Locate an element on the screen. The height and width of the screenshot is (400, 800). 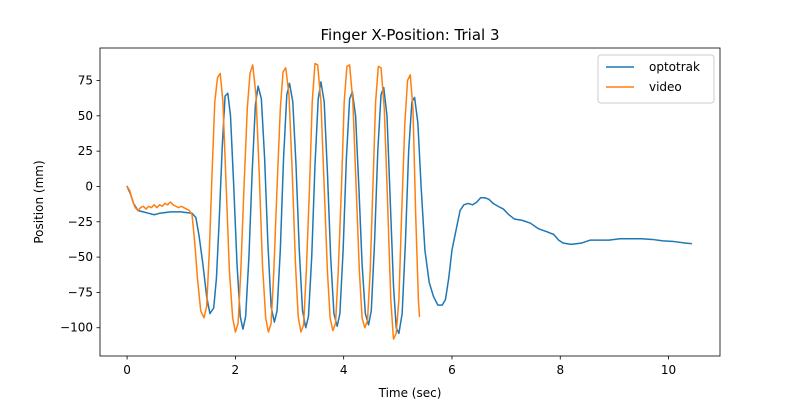
x-tick-label: 8 is located at coordinates (560, 370).